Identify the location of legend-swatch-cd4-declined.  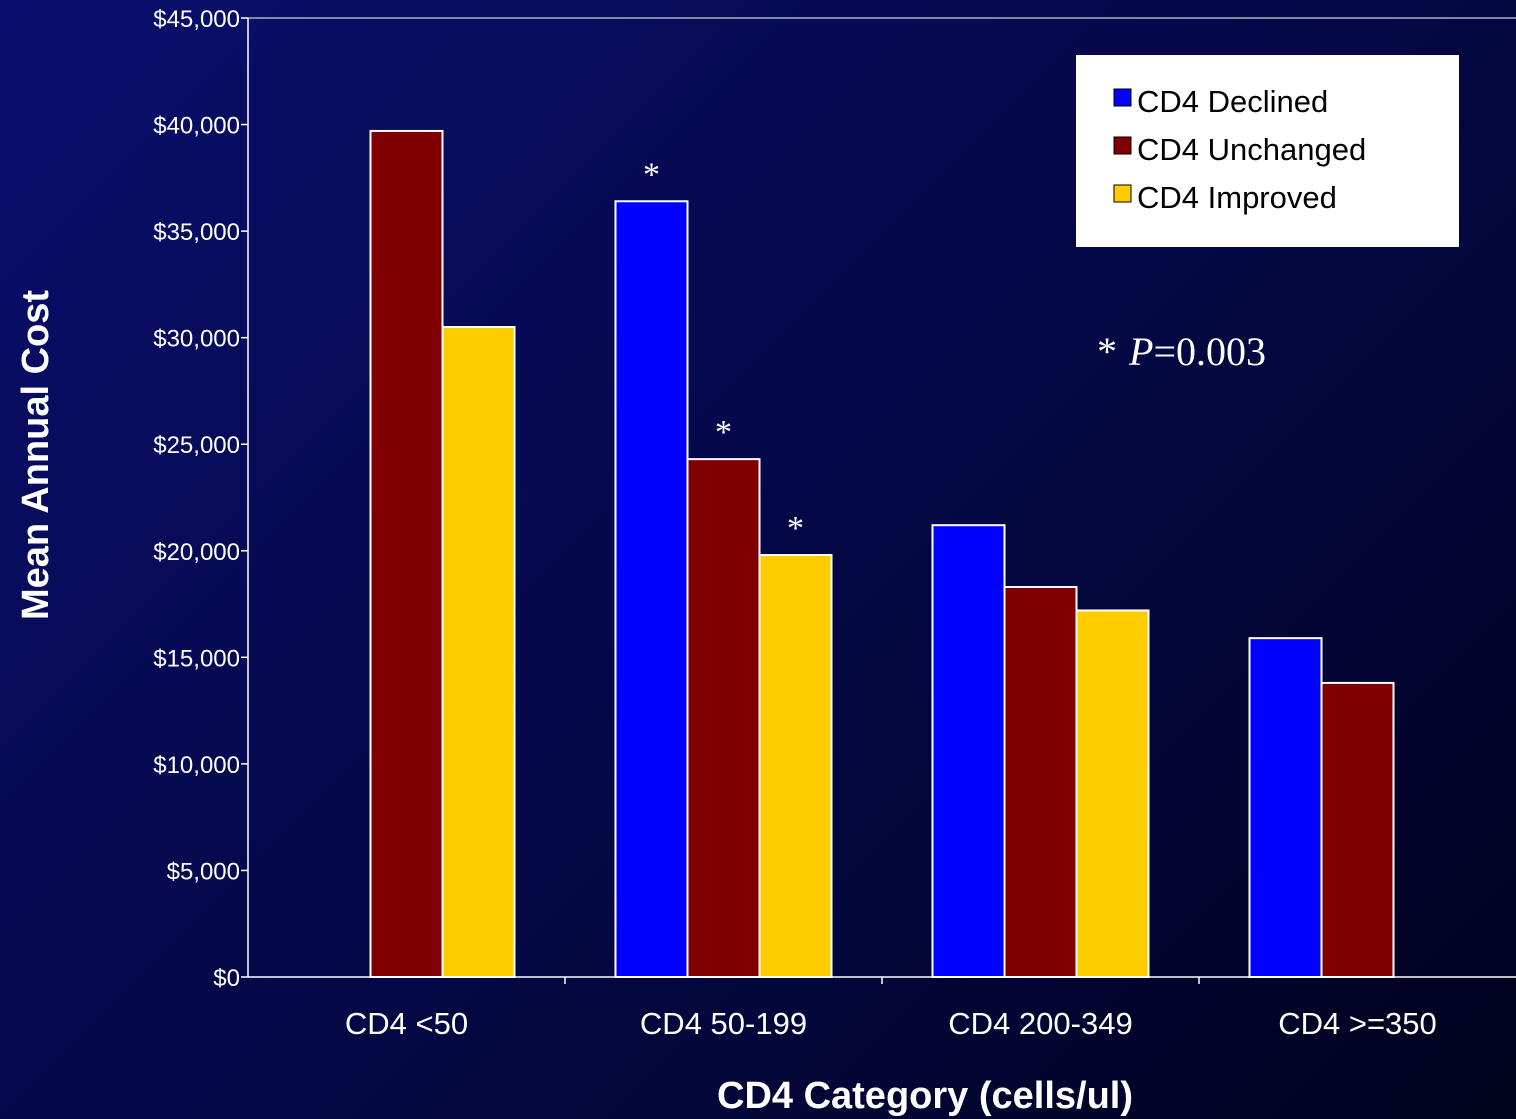
(1122, 97).